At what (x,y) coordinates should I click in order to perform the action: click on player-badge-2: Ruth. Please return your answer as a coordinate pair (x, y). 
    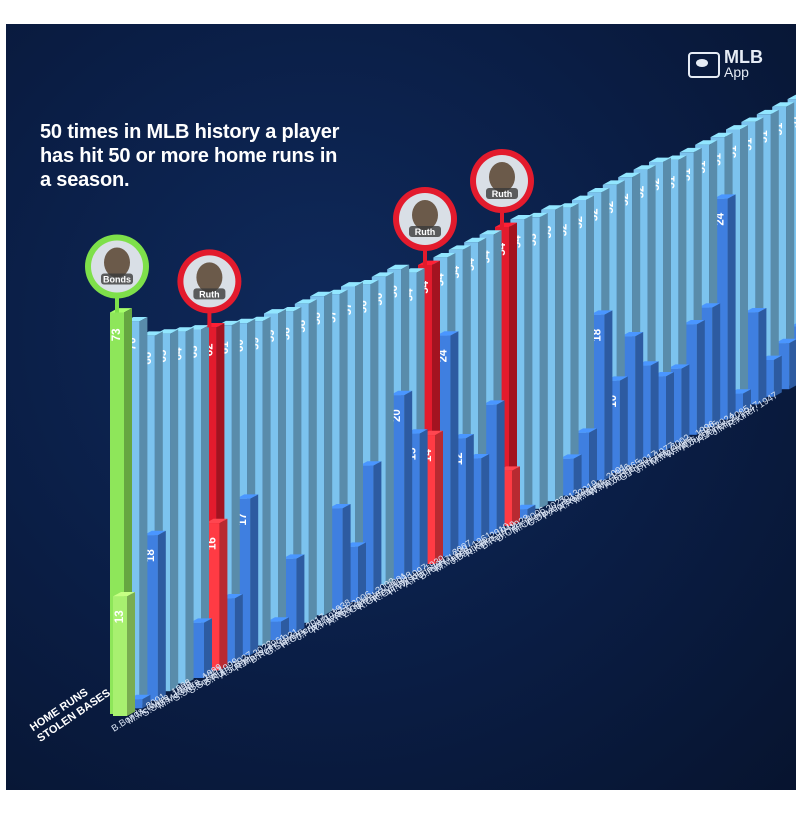
    Looking at the image, I should click on (425, 226).